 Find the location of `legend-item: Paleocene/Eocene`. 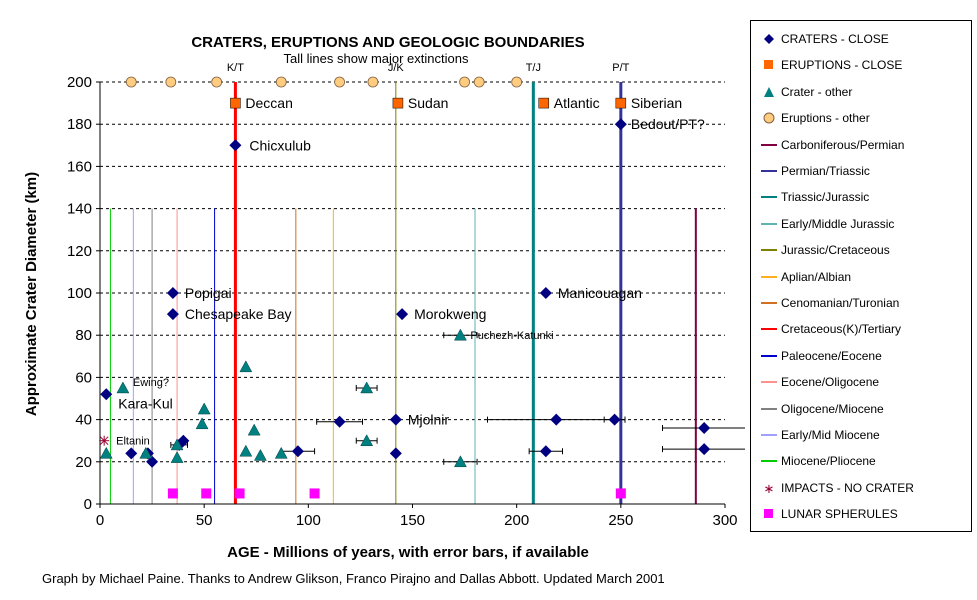

legend-item: Paleocene/Eocene is located at coordinates (861, 356).